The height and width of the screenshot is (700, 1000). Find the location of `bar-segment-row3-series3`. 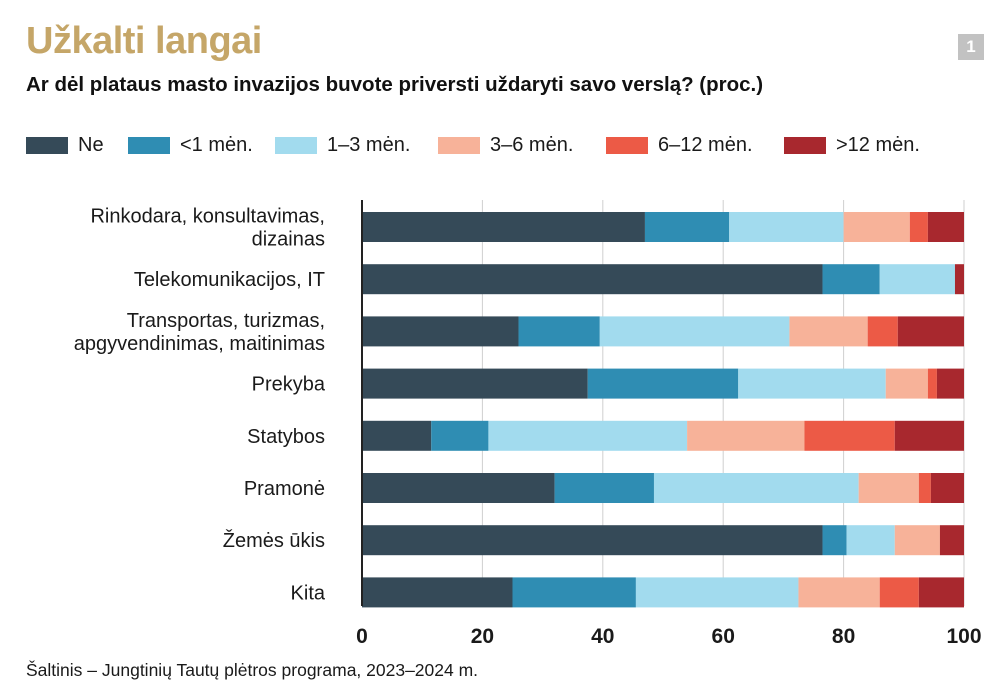

bar-segment-row3-series3 is located at coordinates (906, 383).